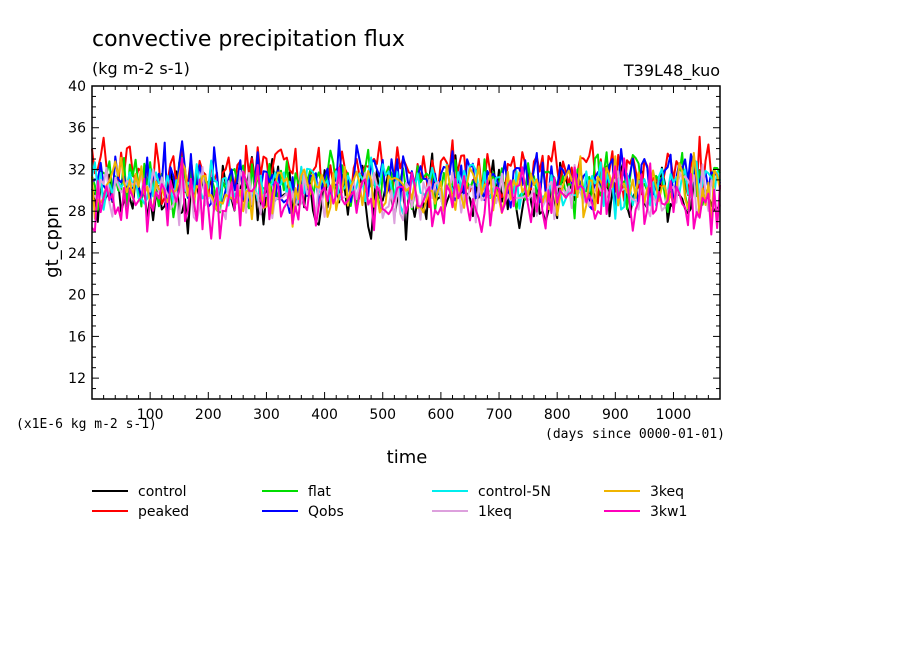 The image size is (904, 654). Describe the element at coordinates (77, 379) in the screenshot. I see `y-tick-label: 12` at that location.